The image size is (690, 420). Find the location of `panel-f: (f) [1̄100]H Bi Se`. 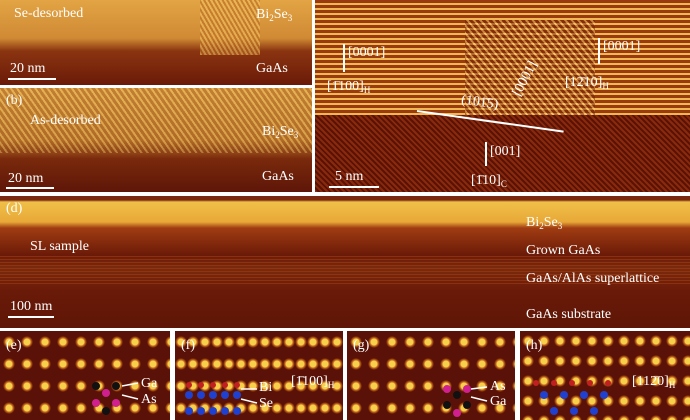

panel-f: (f) [1̄100]H Bi Se is located at coordinates (259, 375).